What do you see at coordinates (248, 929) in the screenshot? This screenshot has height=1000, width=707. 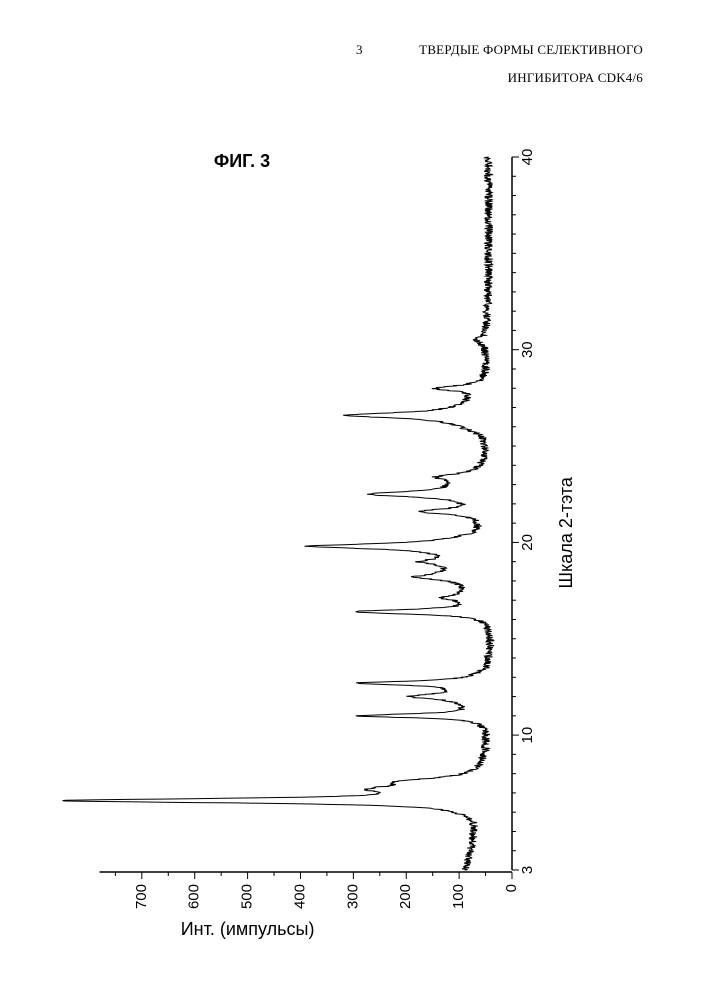 I see `y-axis-label: Инт. (импульсы)` at bounding box center [248, 929].